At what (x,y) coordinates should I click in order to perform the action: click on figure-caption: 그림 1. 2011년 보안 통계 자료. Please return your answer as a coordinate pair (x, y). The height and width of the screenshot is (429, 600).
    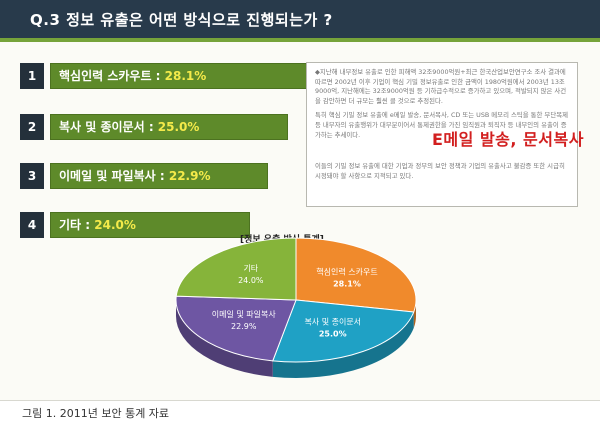
    Looking at the image, I should click on (96, 413).